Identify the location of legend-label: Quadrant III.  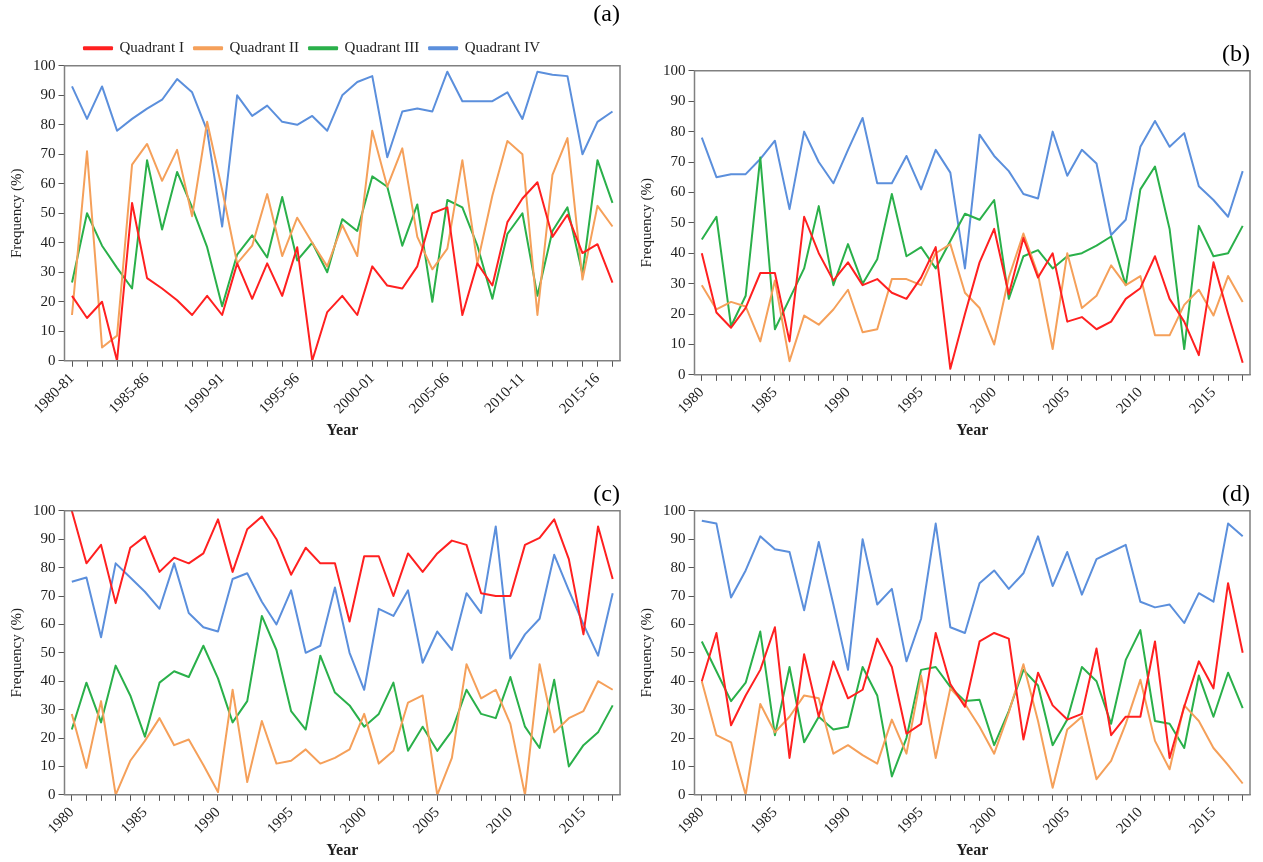
(382, 47).